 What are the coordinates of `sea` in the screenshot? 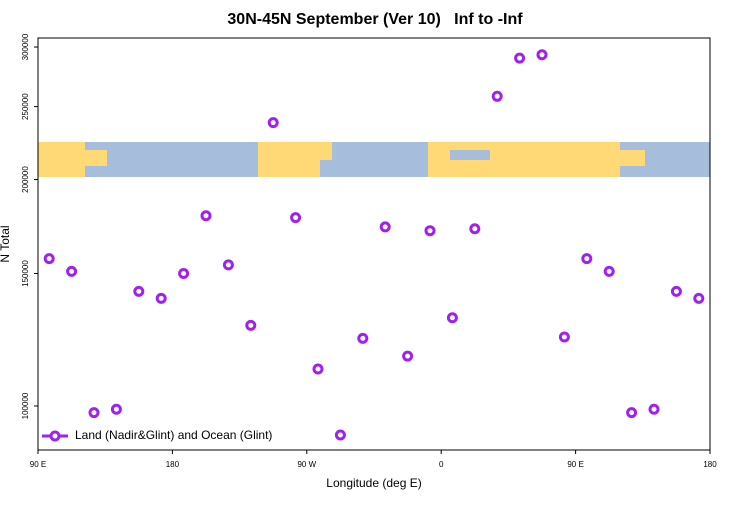 It's located at (470, 155).